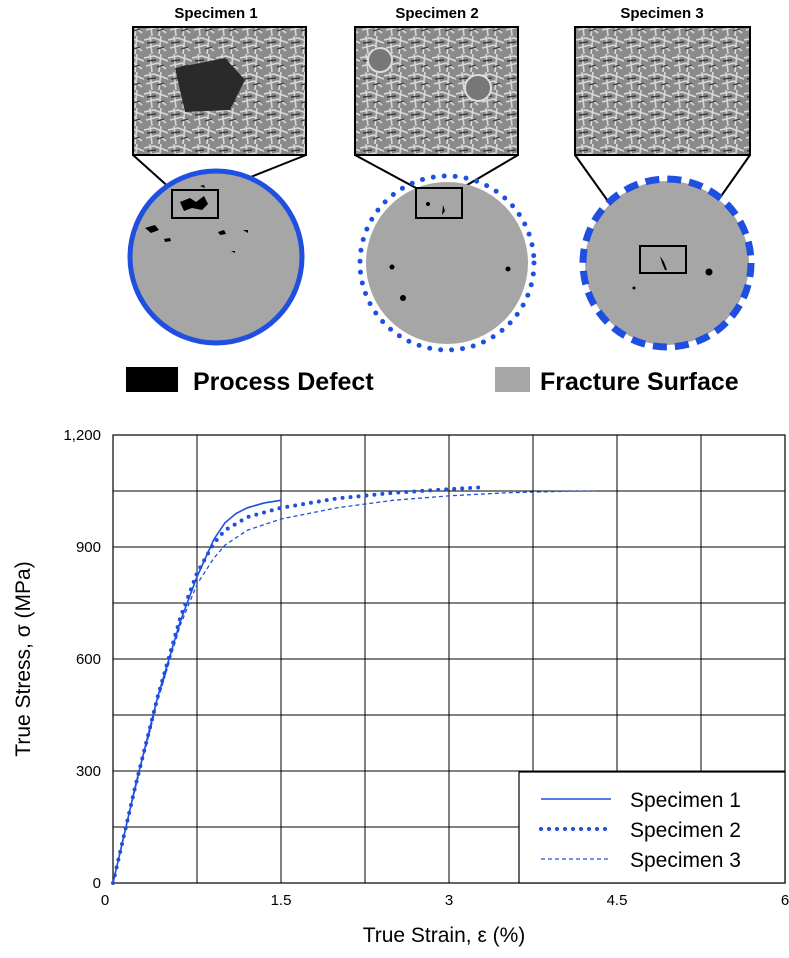 This screenshot has height=958, width=789. Describe the element at coordinates (210, 85) in the screenshot. I see `defect-region` at that location.